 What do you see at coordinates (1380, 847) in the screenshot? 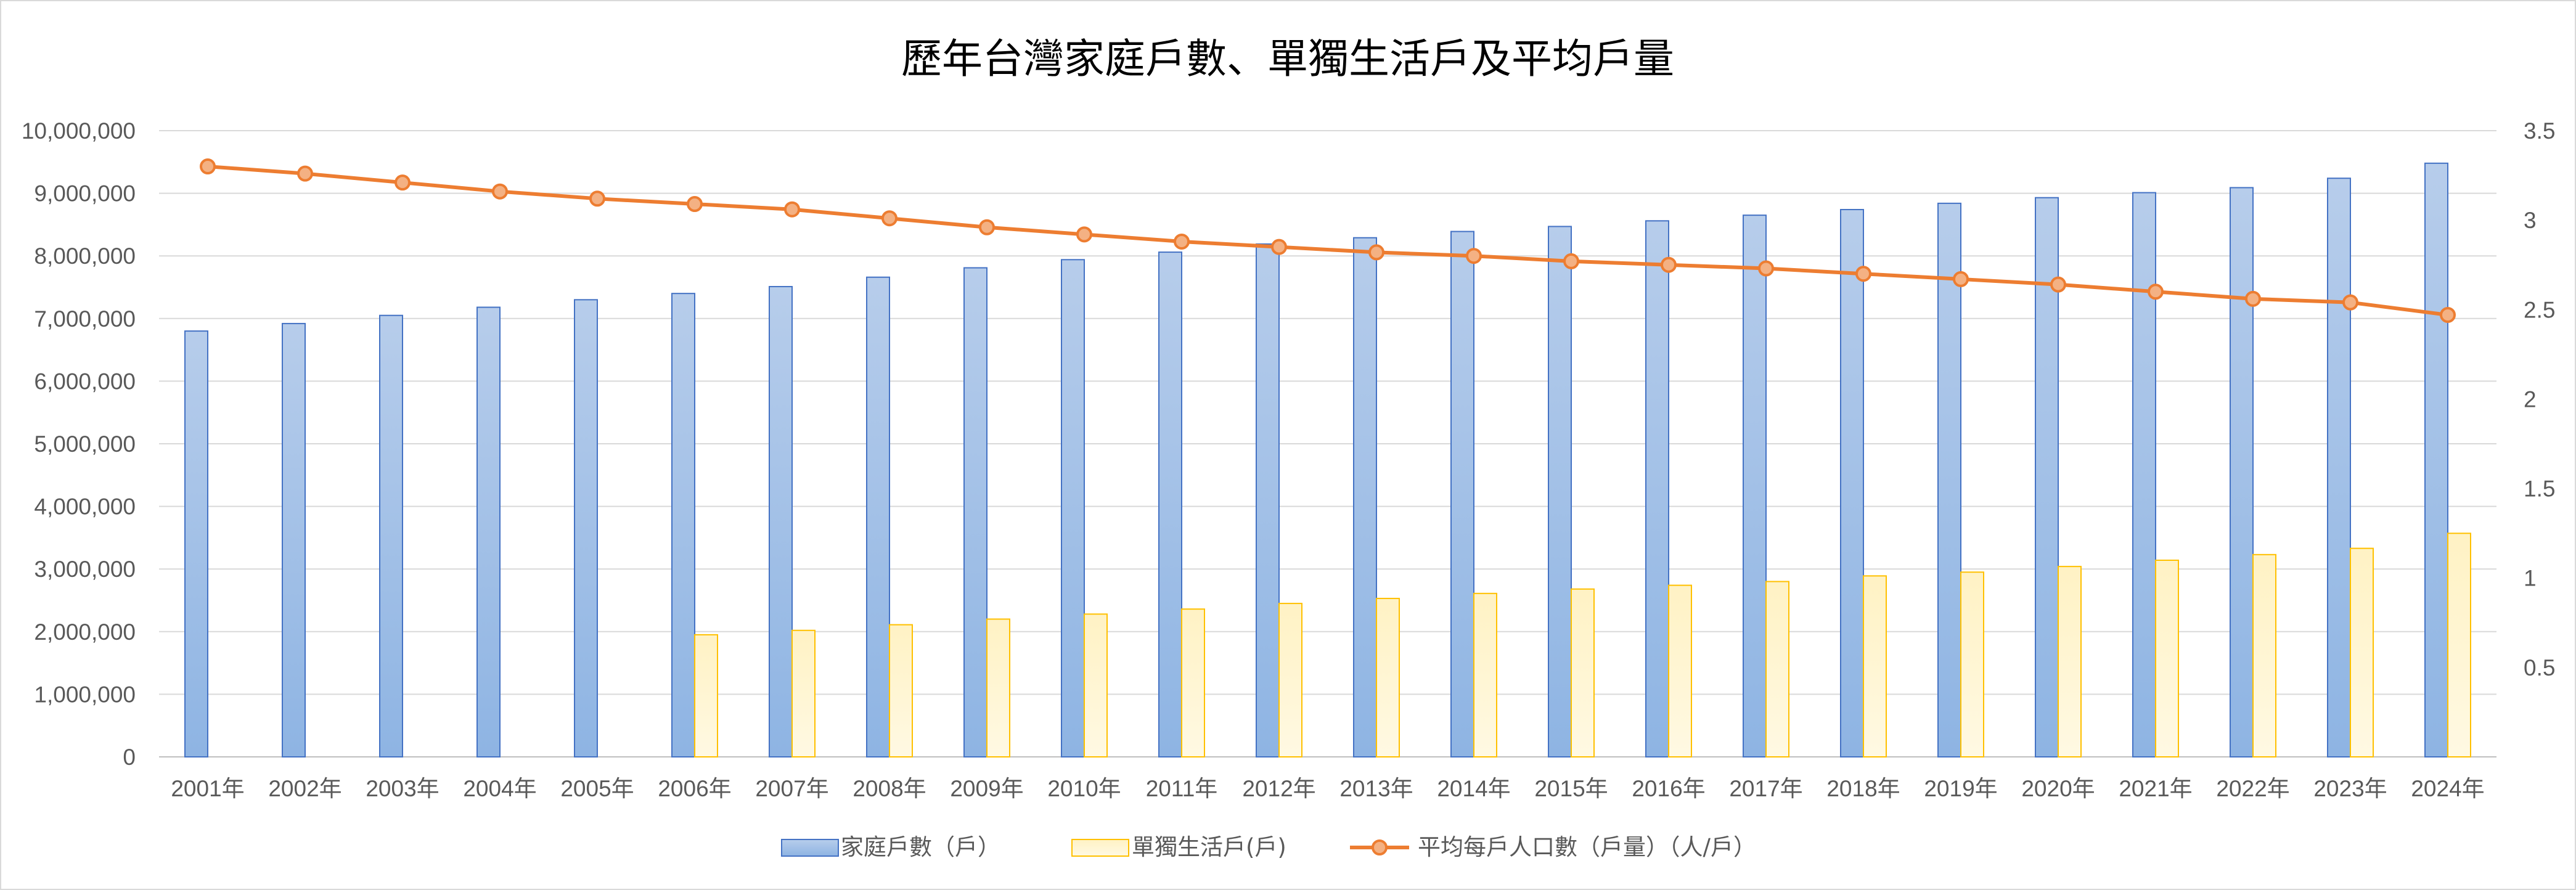
I see `legend-marker-line` at bounding box center [1380, 847].